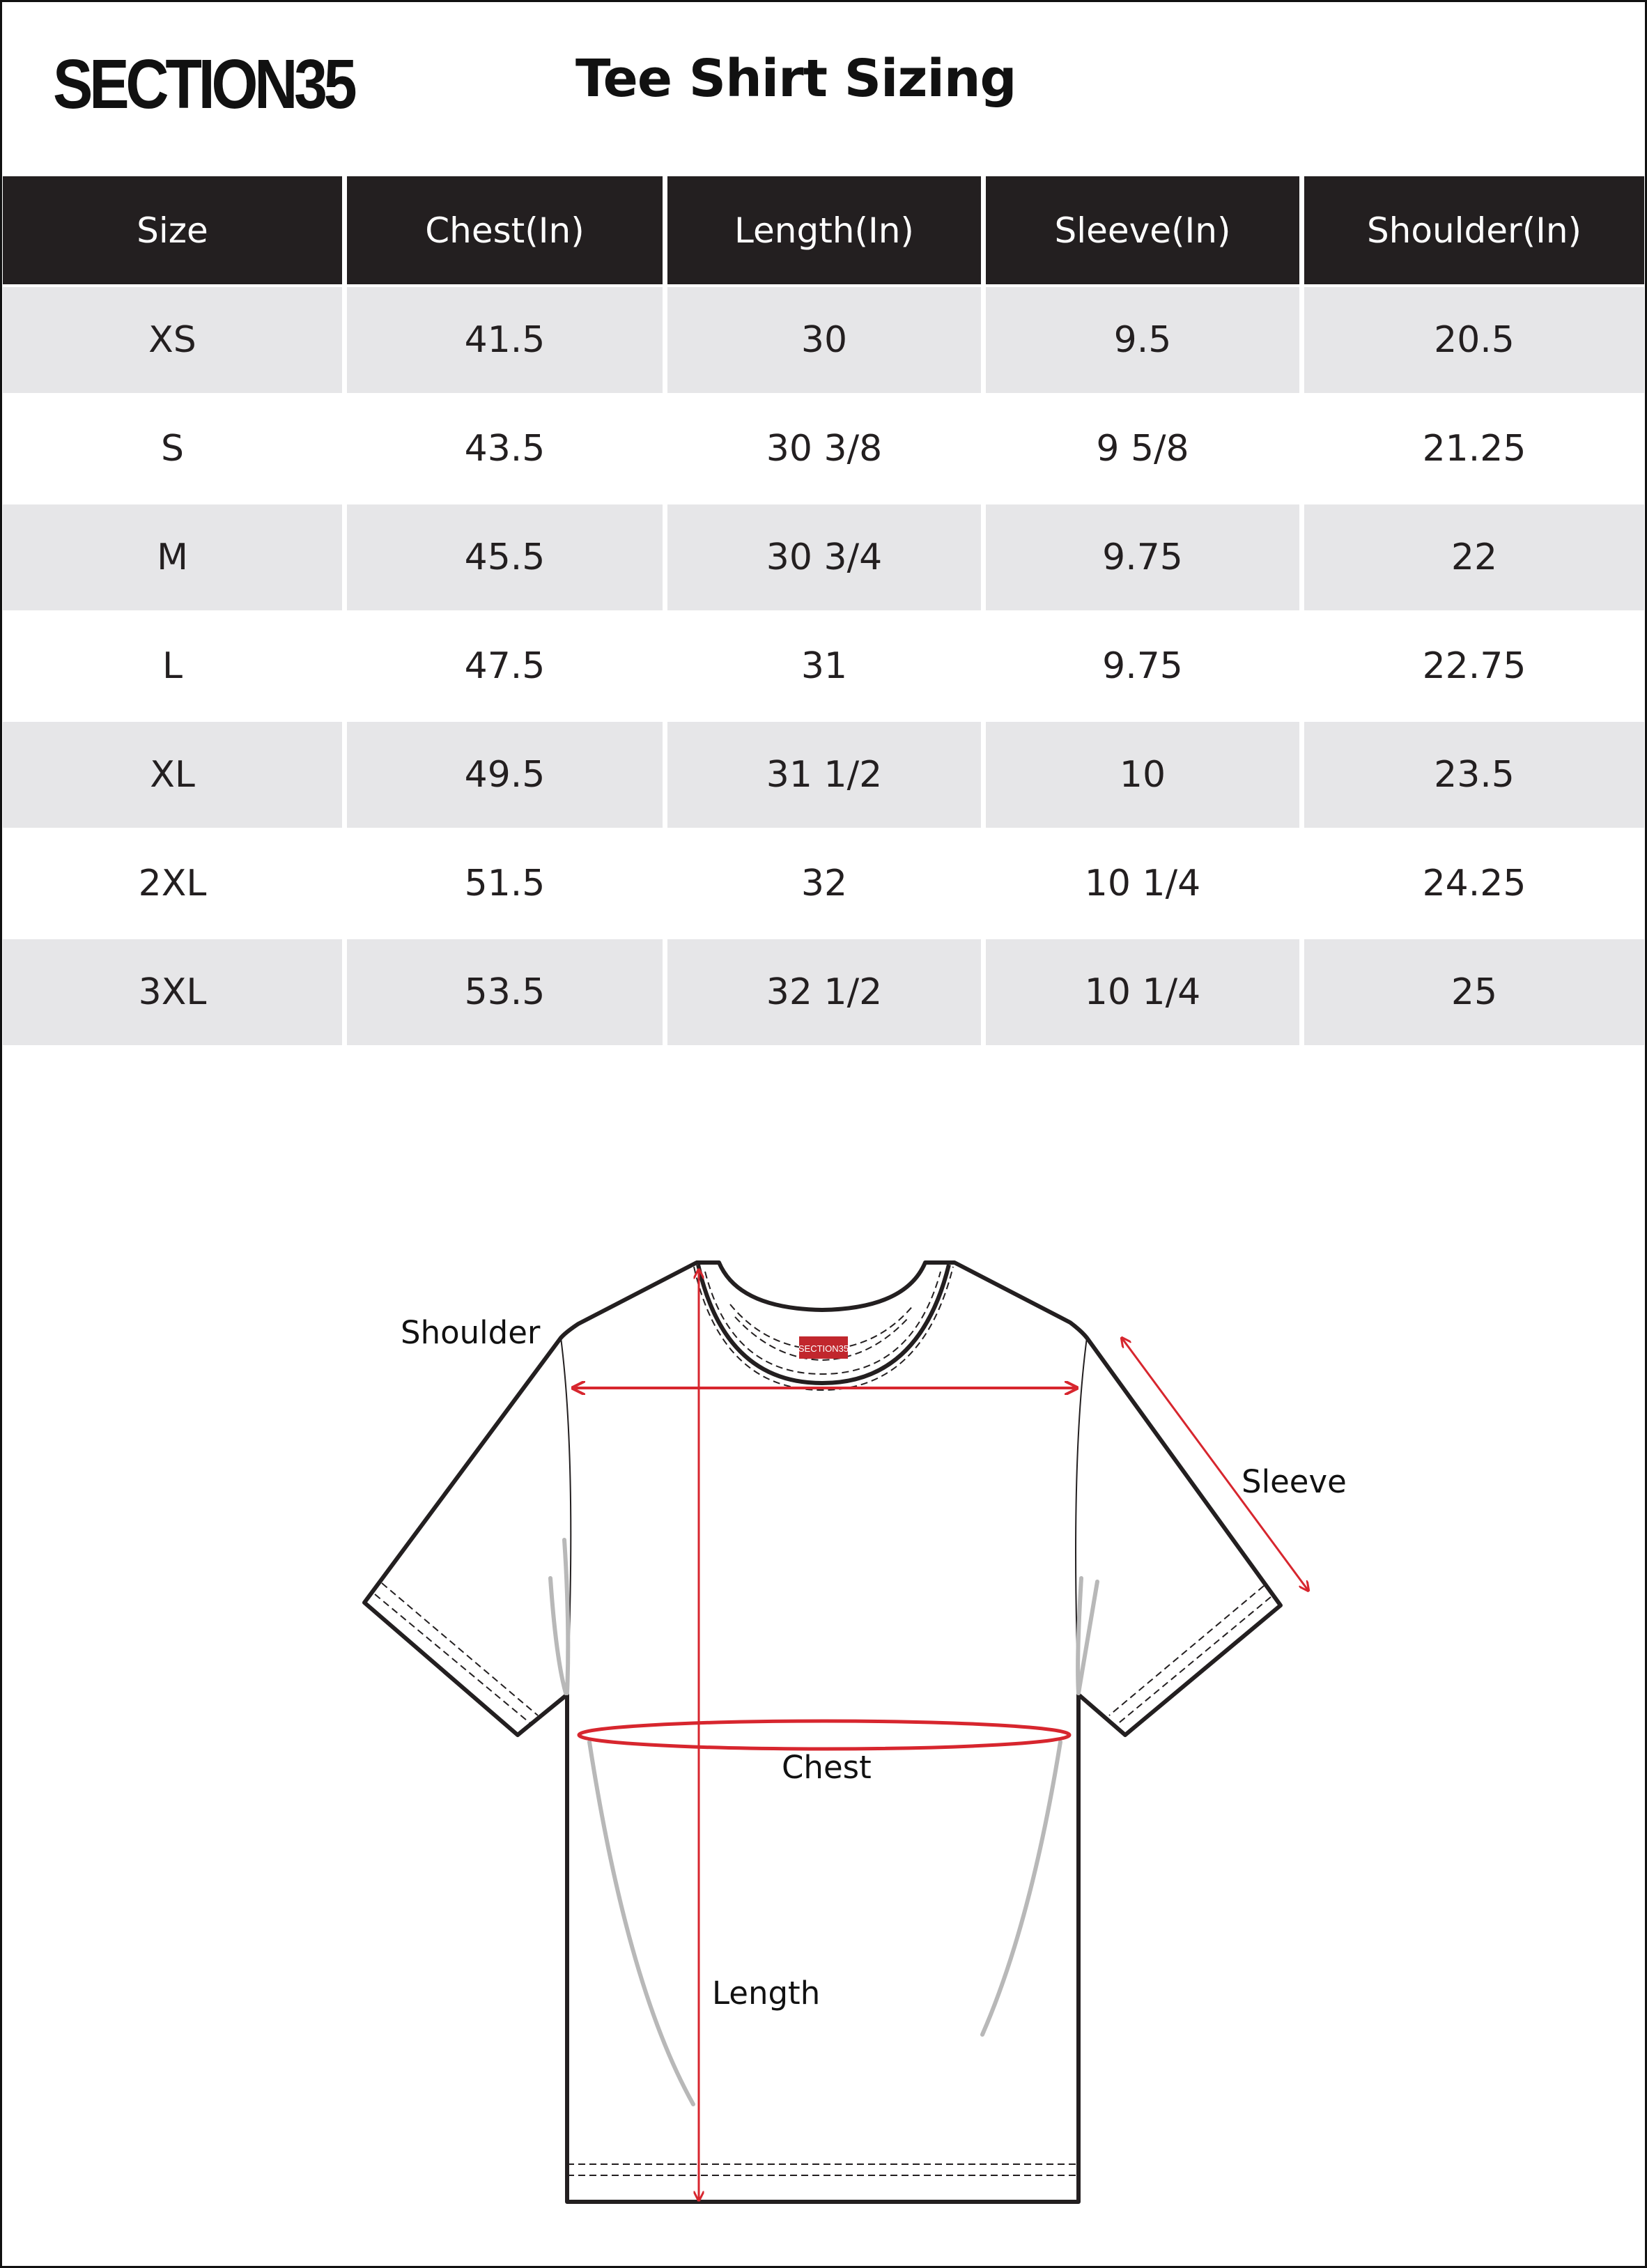 Image resolution: width=1647 pixels, height=2268 pixels. Describe the element at coordinates (824, 883) in the screenshot. I see `table-cell: 32` at that location.